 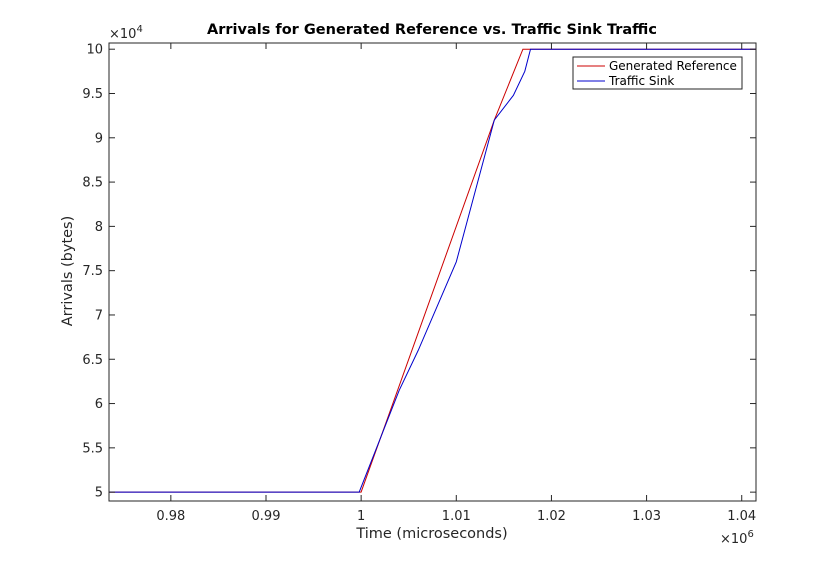 What do you see at coordinates (92, 271) in the screenshot?
I see `y-tick-label: 7.5` at bounding box center [92, 271].